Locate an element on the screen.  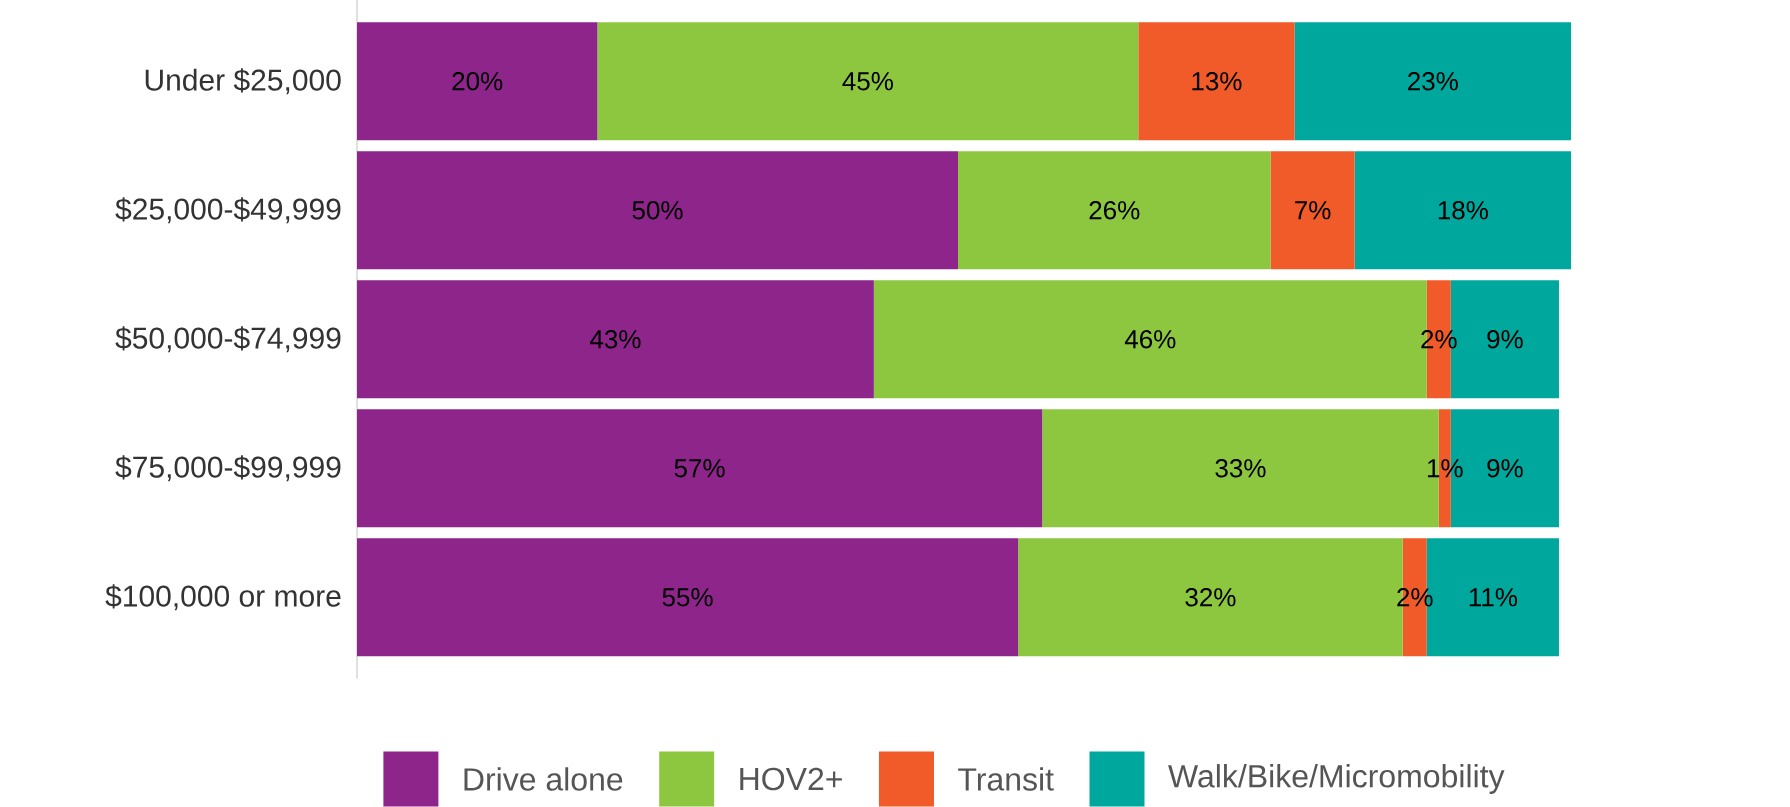
data-label: 1% is located at coordinates (1445, 468).